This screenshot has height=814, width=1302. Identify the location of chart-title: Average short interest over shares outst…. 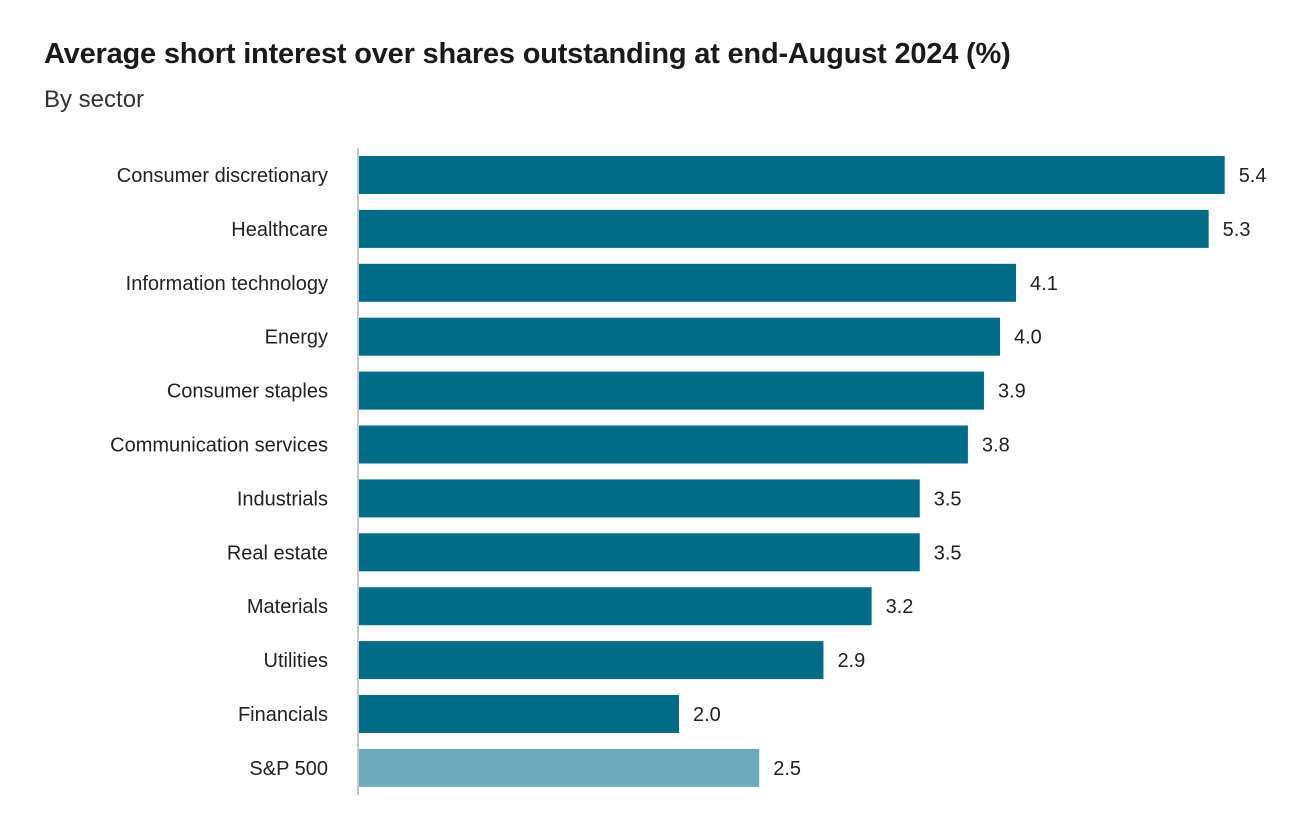
(527, 54).